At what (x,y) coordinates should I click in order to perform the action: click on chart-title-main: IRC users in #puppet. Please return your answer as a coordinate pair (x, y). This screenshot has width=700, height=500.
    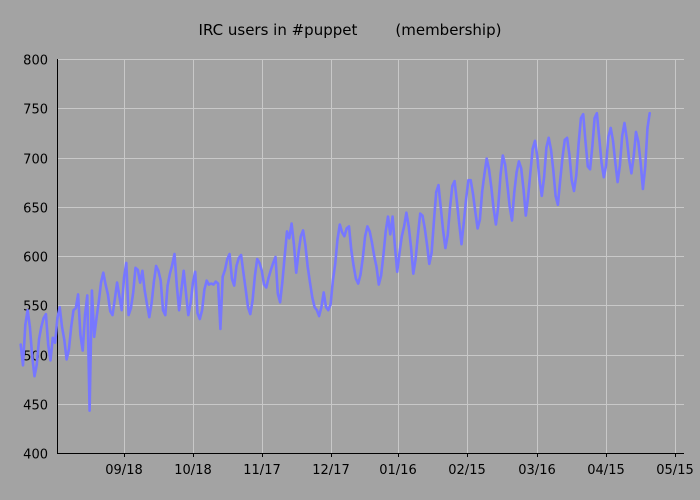
    Looking at the image, I should click on (278, 30).